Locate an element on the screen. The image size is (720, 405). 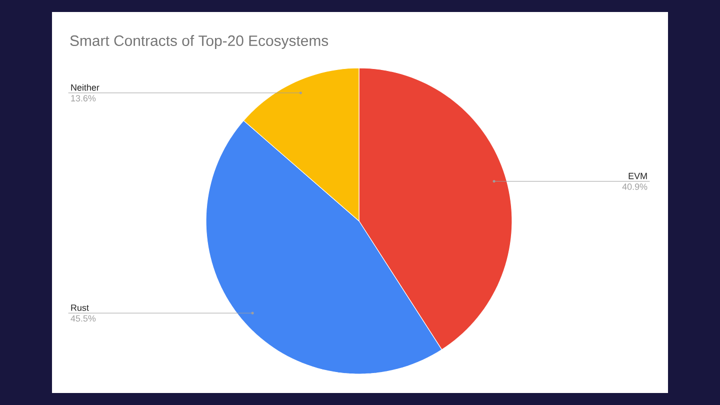
data-label: 13.6% is located at coordinates (83, 98).